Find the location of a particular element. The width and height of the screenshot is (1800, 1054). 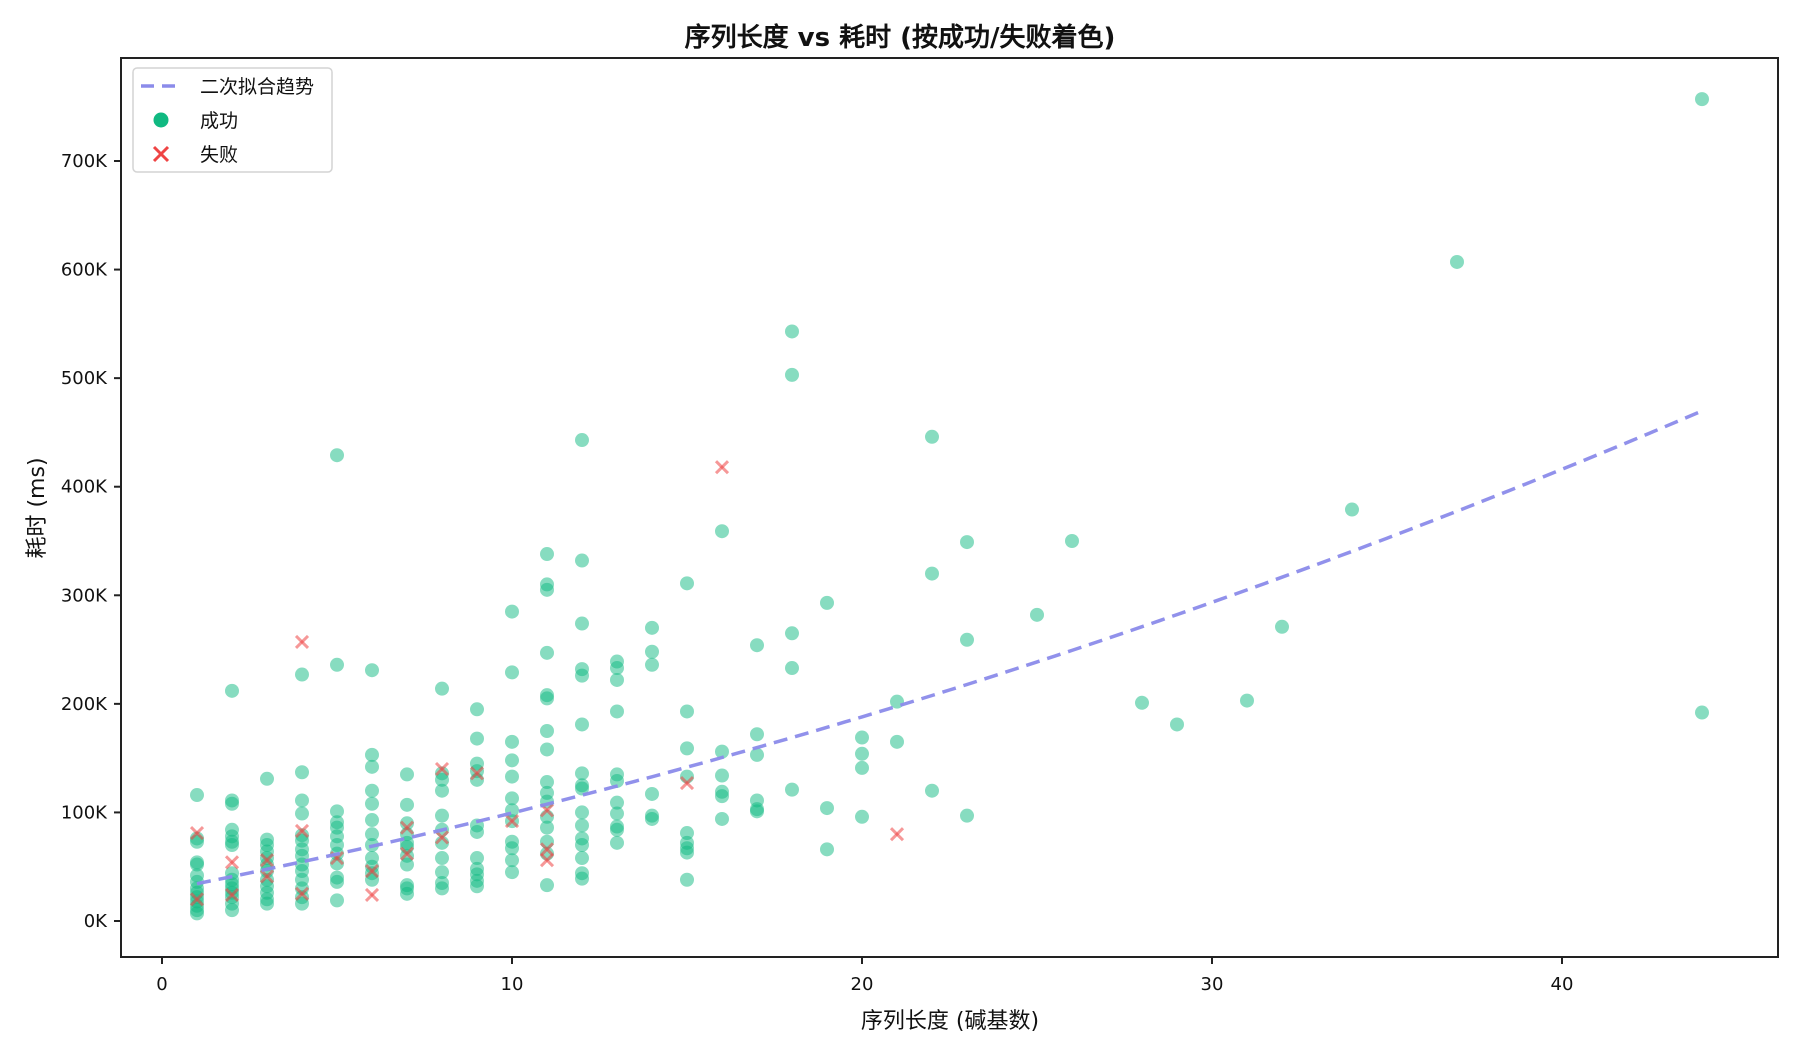

legend: 二次拟合趋势 成功 失败 is located at coordinates (232, 120).